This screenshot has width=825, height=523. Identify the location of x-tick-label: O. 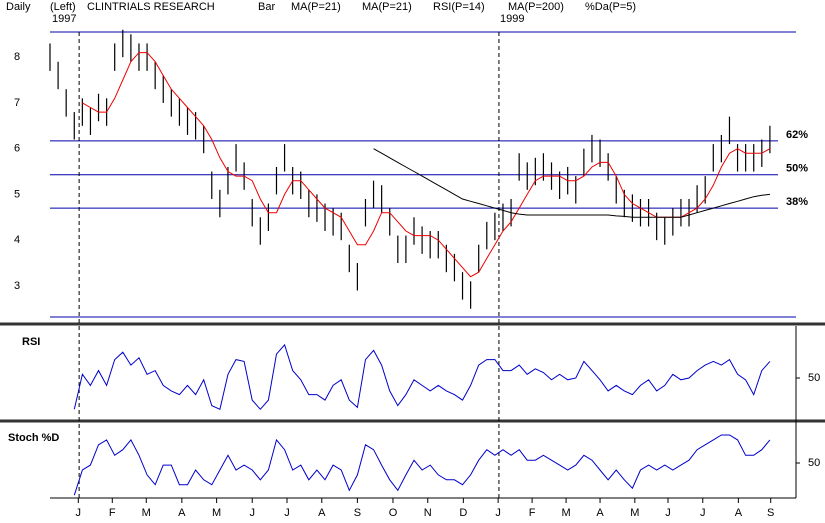
(393, 513).